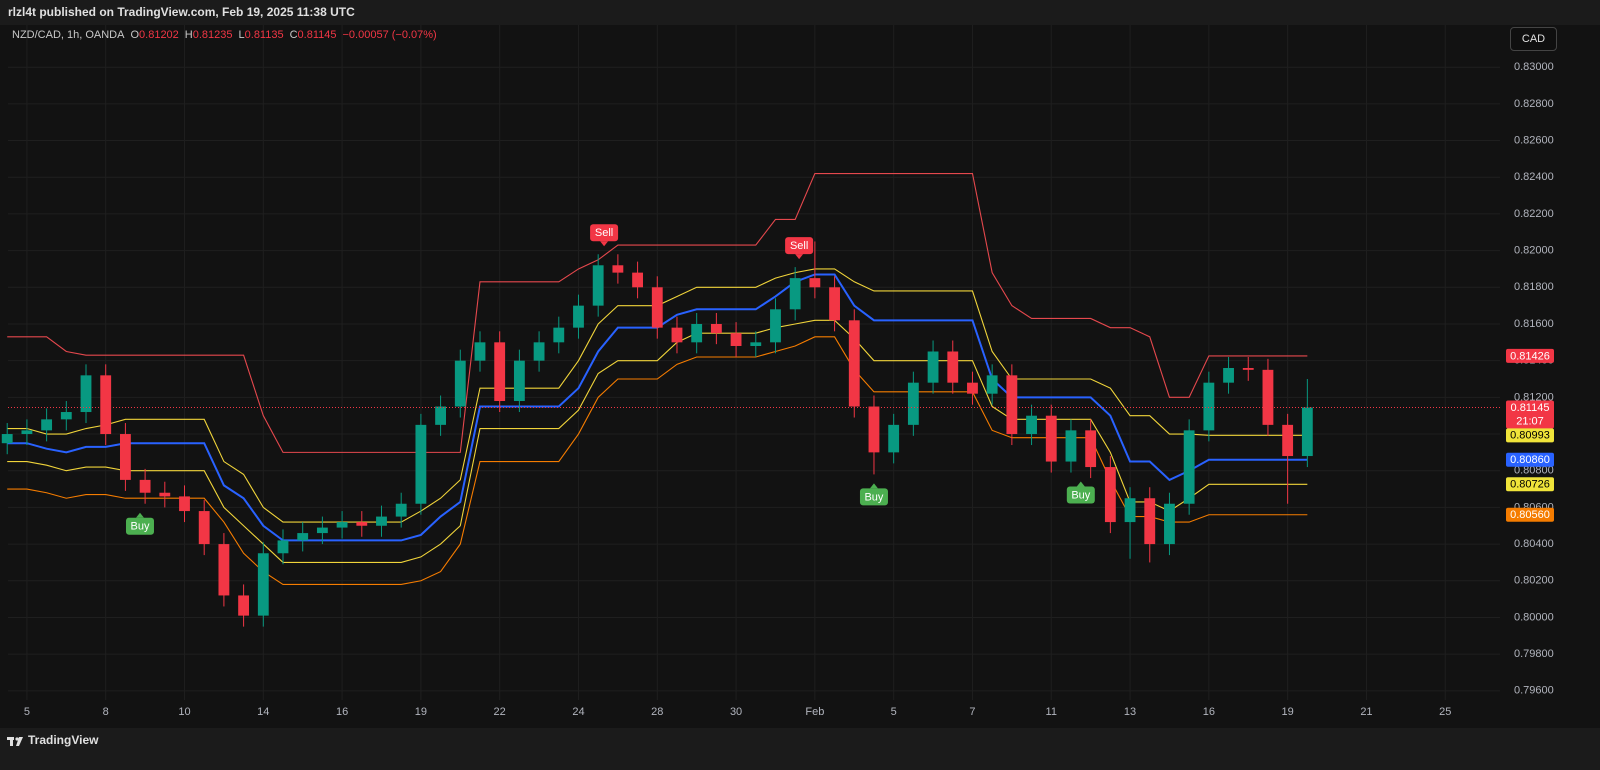 Image resolution: width=1600 pixels, height=770 pixels. I want to click on brand-name: TradingView, so click(63, 740).